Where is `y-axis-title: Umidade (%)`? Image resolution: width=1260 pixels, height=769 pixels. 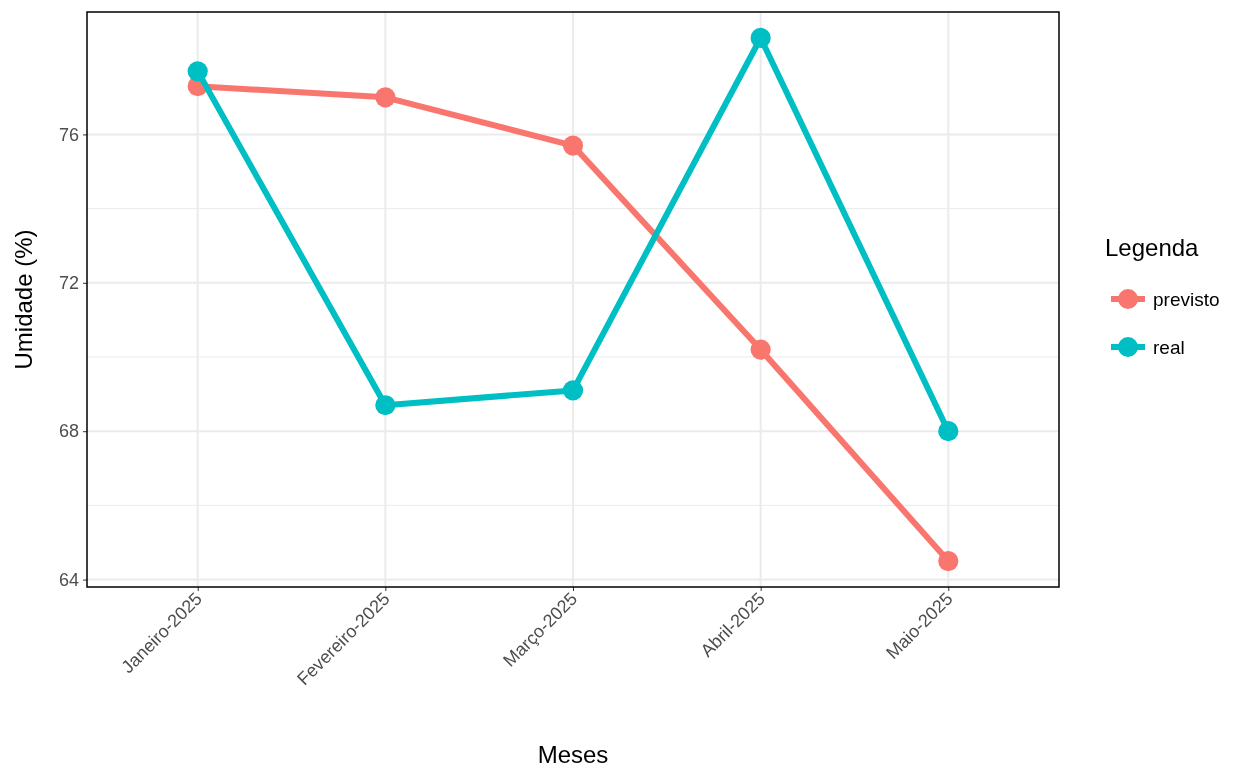 y-axis-title: Umidade (%) is located at coordinates (23, 299).